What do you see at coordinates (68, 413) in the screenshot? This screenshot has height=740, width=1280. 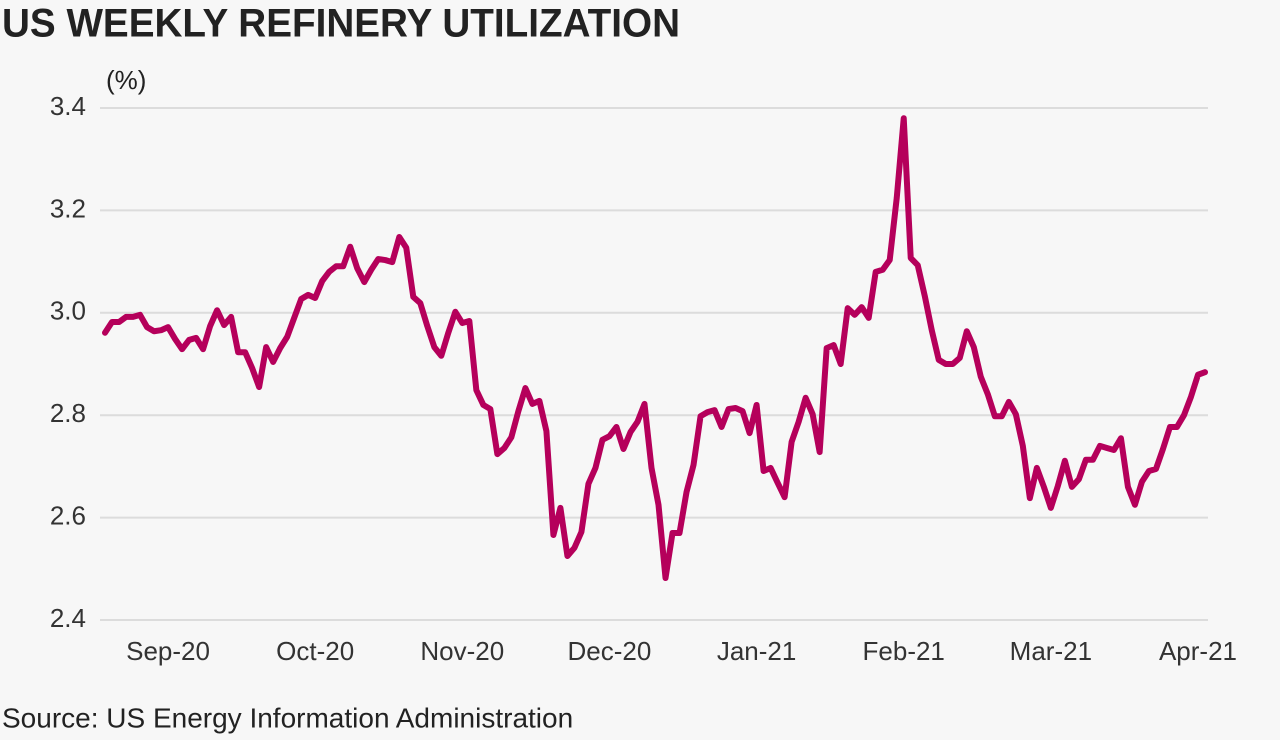 I see `y-tick-label: 2.8` at bounding box center [68, 413].